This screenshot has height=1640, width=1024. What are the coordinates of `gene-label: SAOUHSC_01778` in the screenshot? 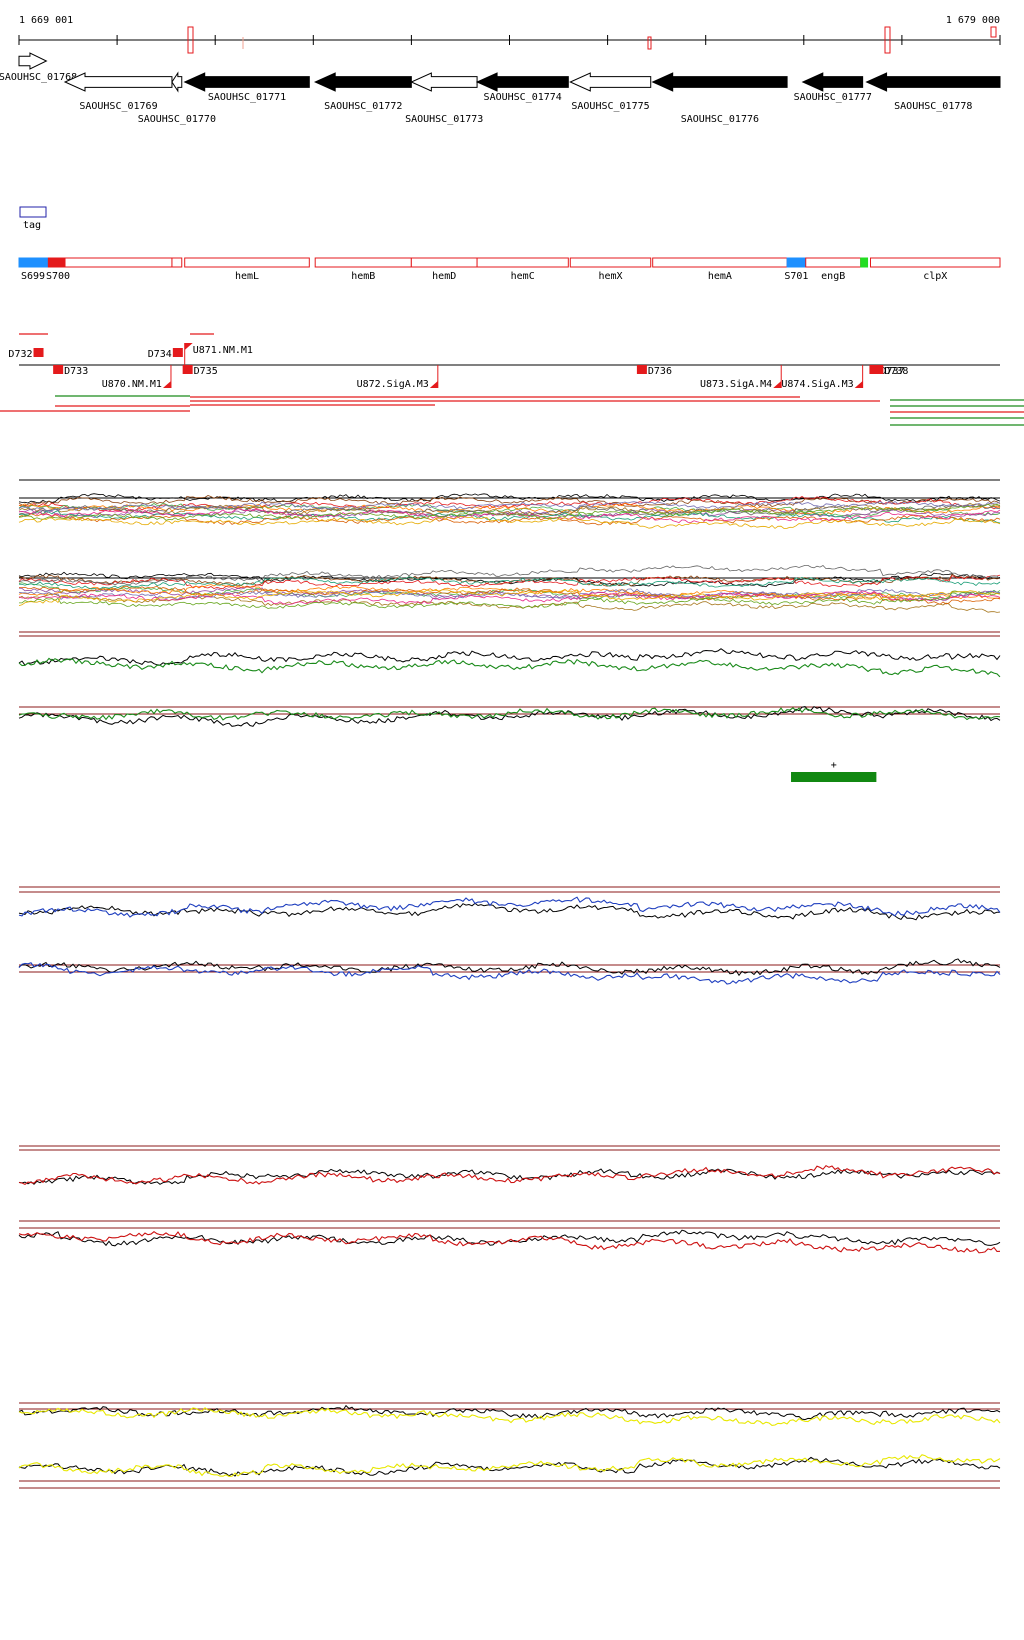 It's located at (933, 106).